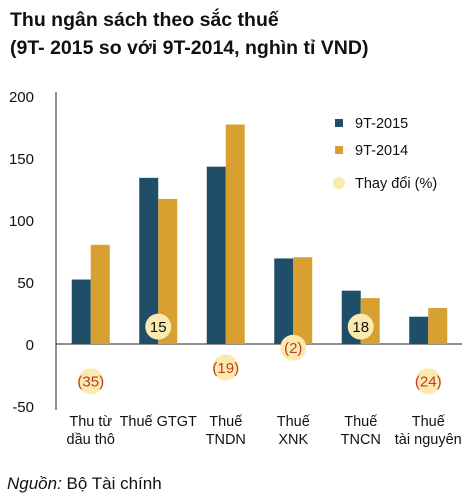 The width and height of the screenshot is (469, 501). What do you see at coordinates (21, 97) in the screenshot?
I see `y-tick-label-0: 200` at bounding box center [21, 97].